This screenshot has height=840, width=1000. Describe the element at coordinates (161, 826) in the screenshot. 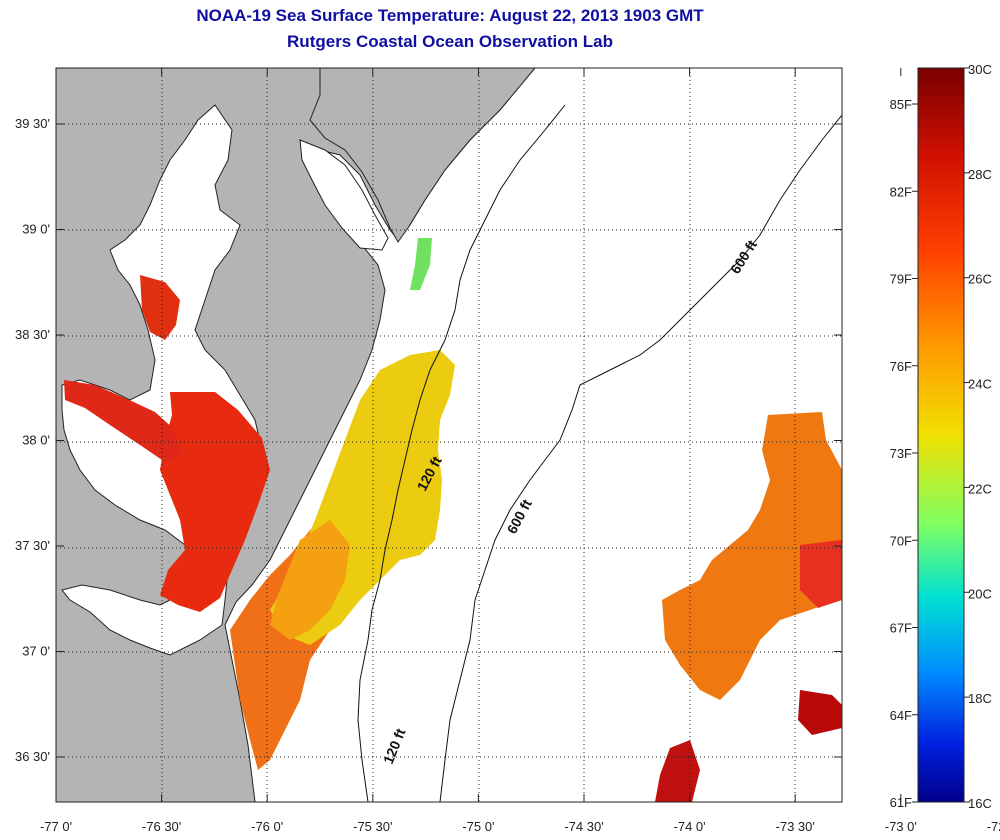

I see `lon-tick-label: -76 30'` at that location.